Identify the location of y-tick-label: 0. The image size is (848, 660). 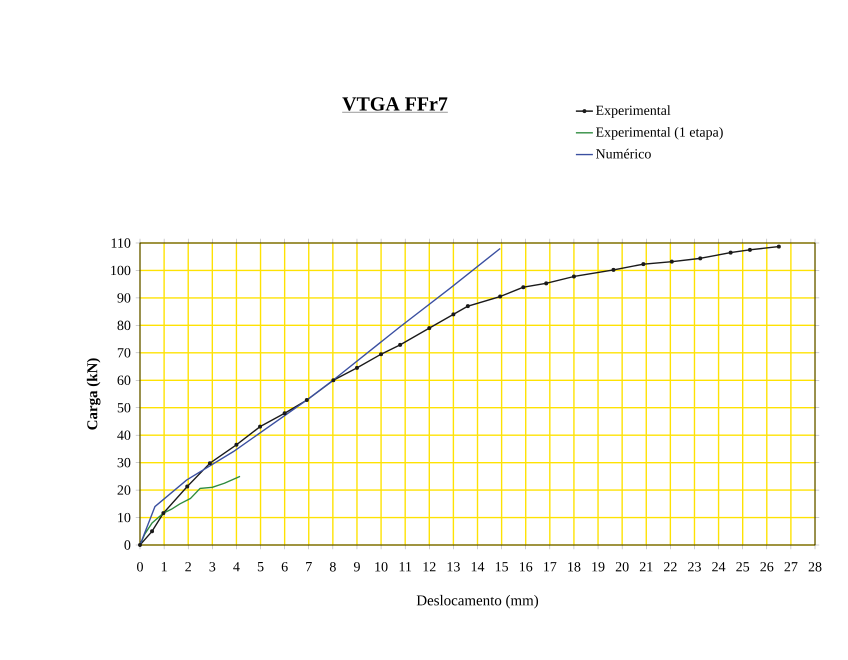
(127, 545).